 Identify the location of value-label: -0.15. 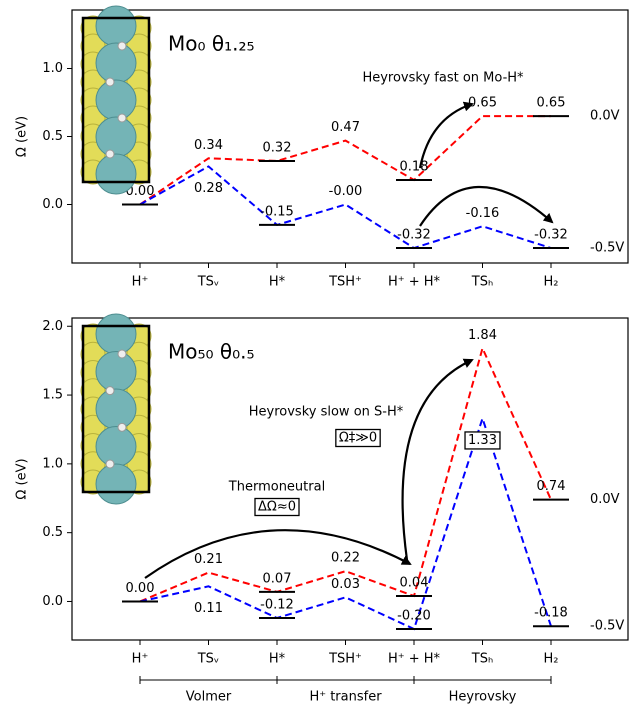
(277, 211).